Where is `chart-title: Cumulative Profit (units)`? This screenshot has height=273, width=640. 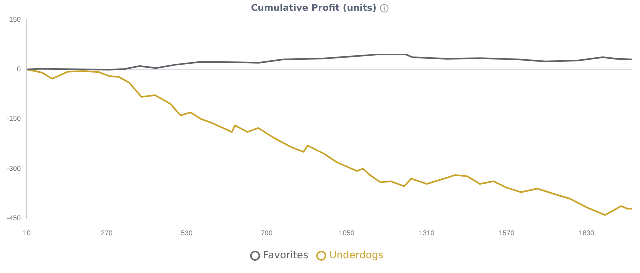 chart-title: Cumulative Profit (units) is located at coordinates (314, 9).